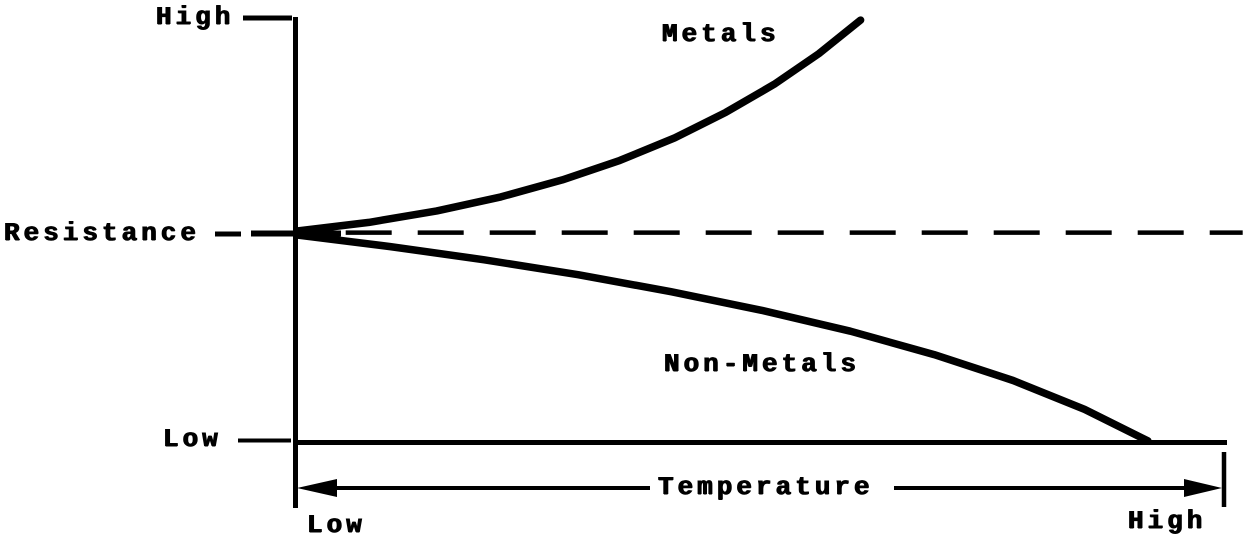 The height and width of the screenshot is (546, 1248). What do you see at coordinates (721, 34) in the screenshot?
I see `metals-curve-label: Metals` at bounding box center [721, 34].